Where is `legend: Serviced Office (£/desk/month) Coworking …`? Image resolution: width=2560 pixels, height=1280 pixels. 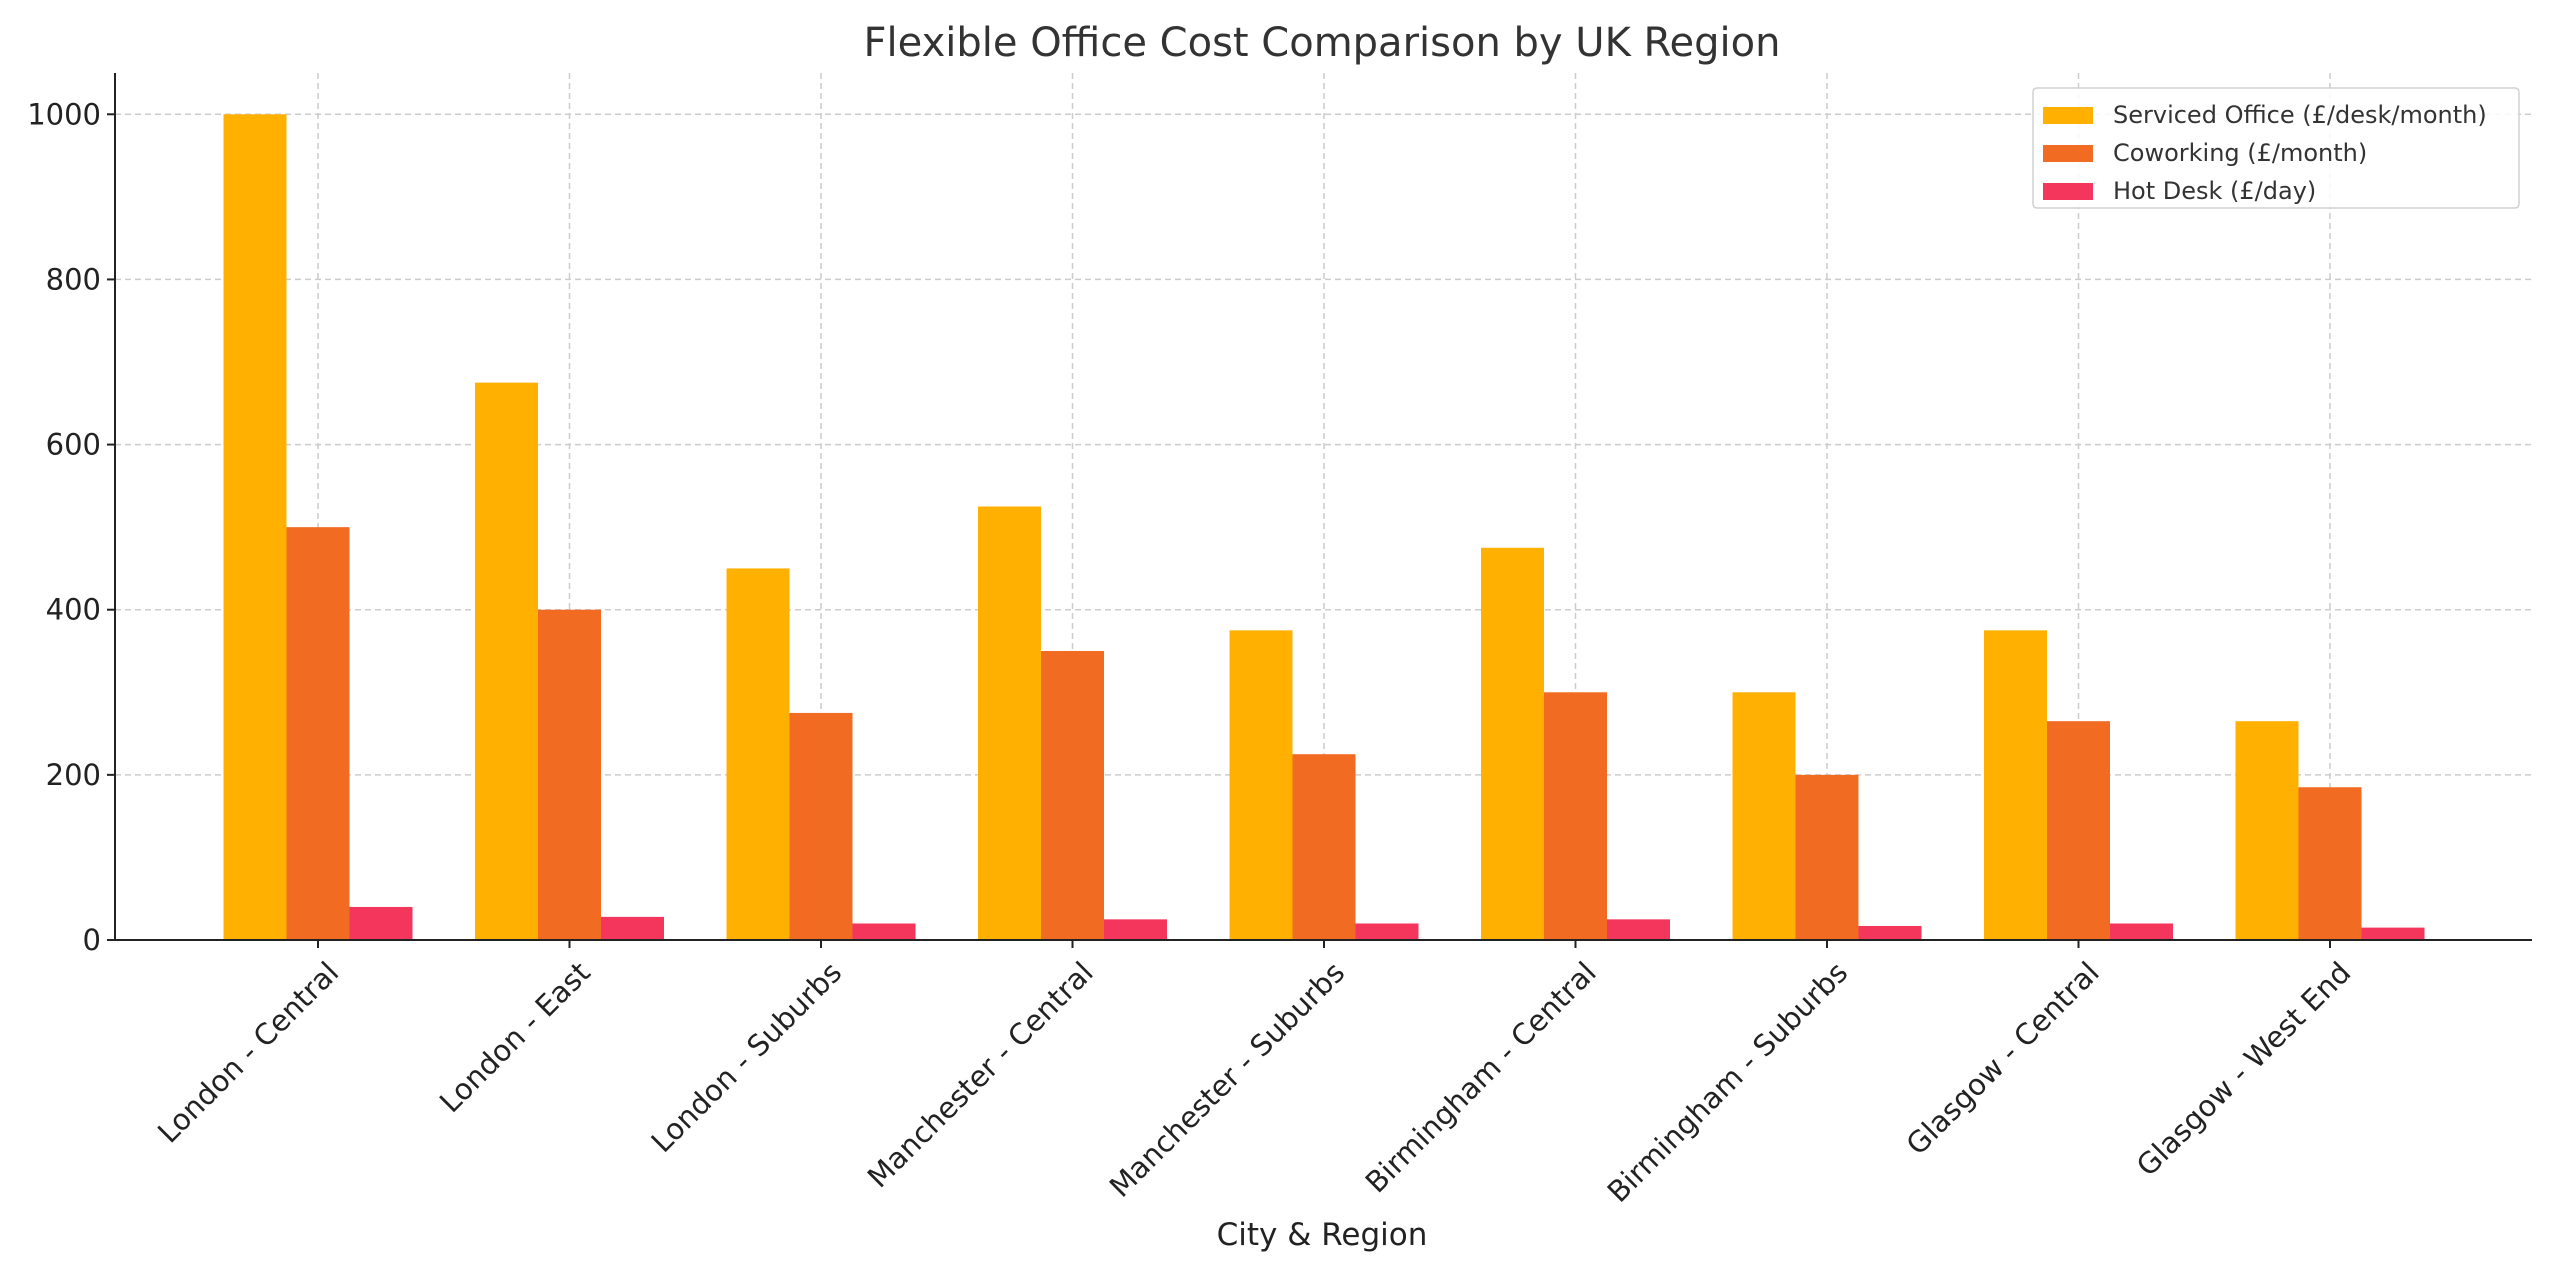 legend: Serviced Office (£/desk/month) Coworking … is located at coordinates (2276, 148).